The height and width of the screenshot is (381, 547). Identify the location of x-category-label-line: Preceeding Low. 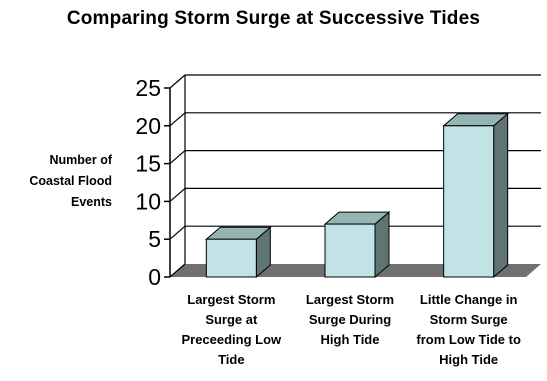
(231, 339).